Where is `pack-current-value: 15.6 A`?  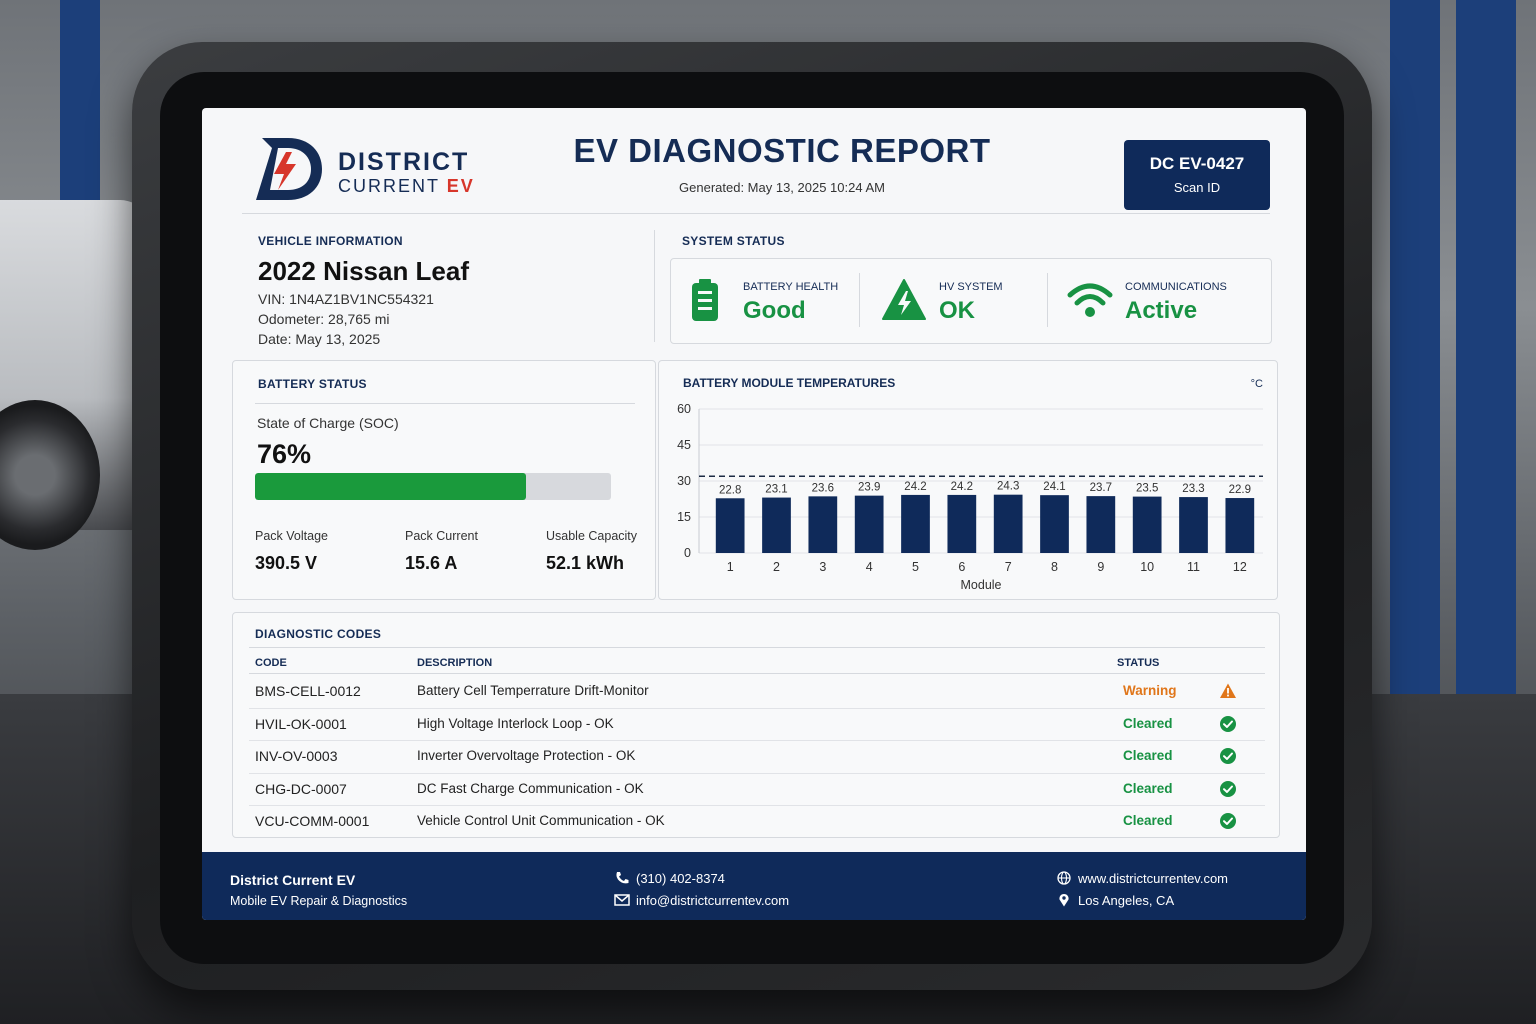
pack-current-value: 15.6 A is located at coordinates (431, 563).